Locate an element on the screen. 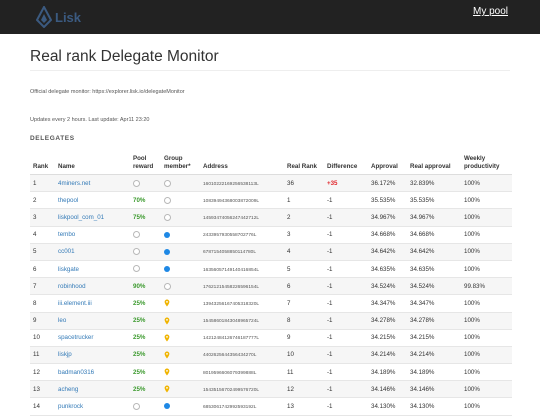  cell-rank: 4 is located at coordinates (42, 235).